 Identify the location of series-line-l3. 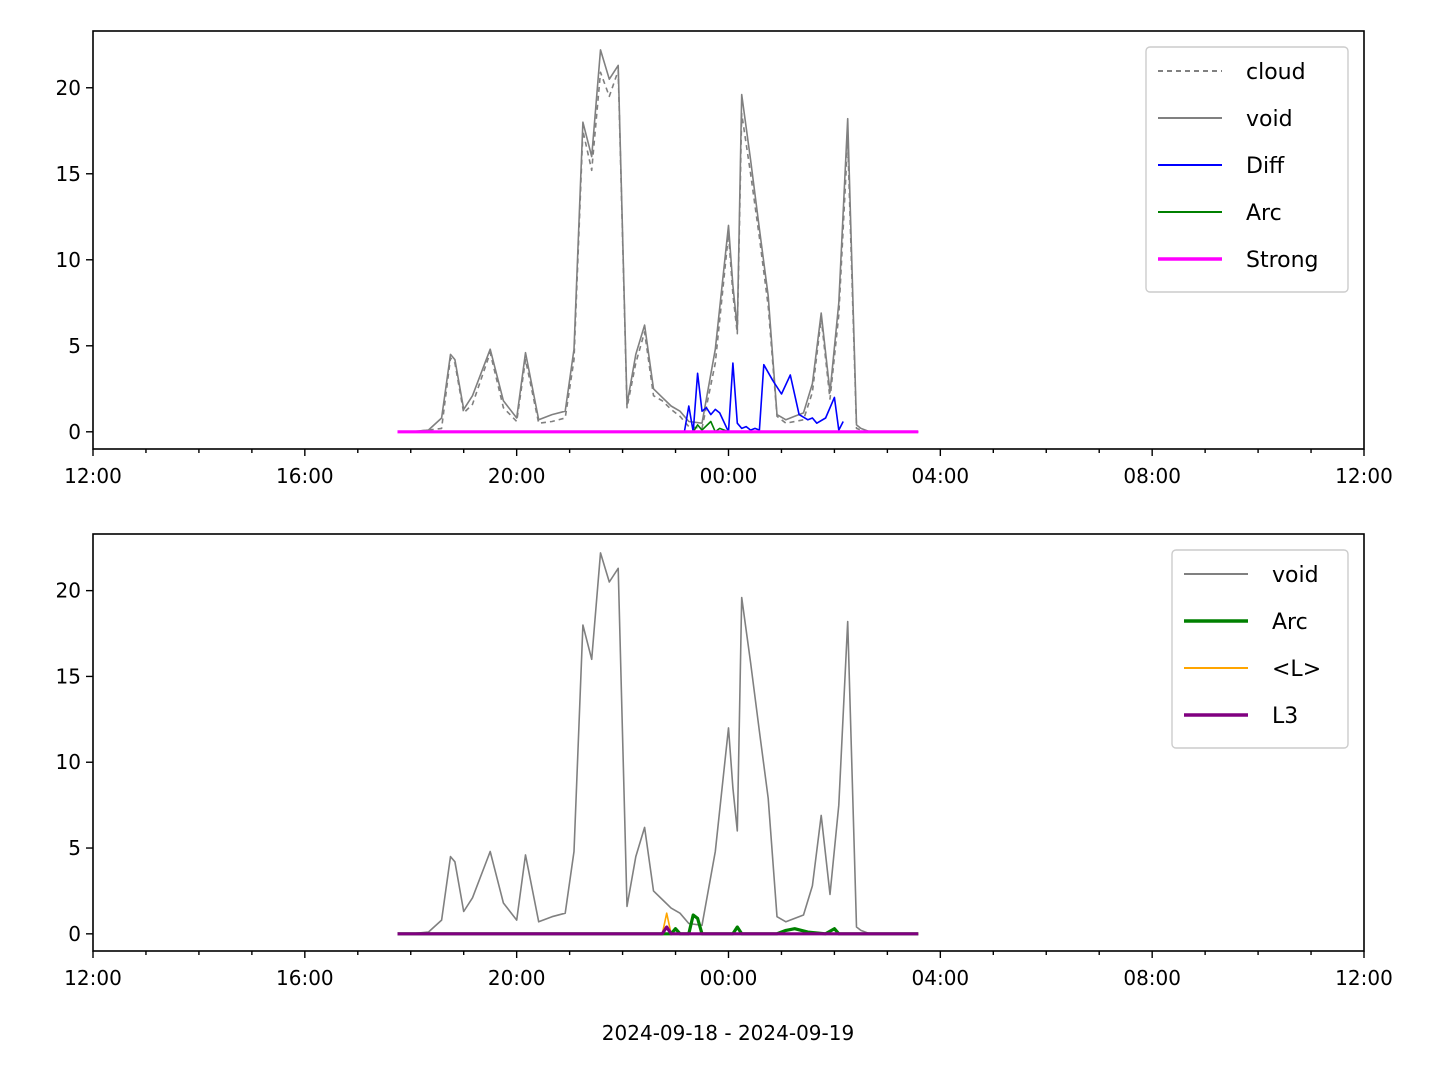
(658, 930).